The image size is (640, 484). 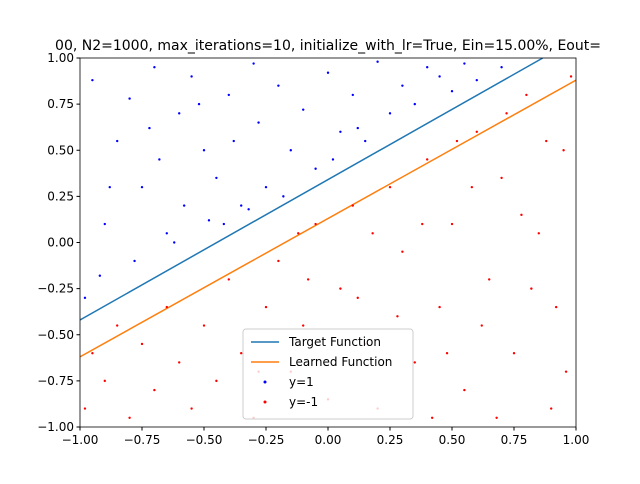 I want to click on y-tick-label: 0.75, so click(x=60, y=104).